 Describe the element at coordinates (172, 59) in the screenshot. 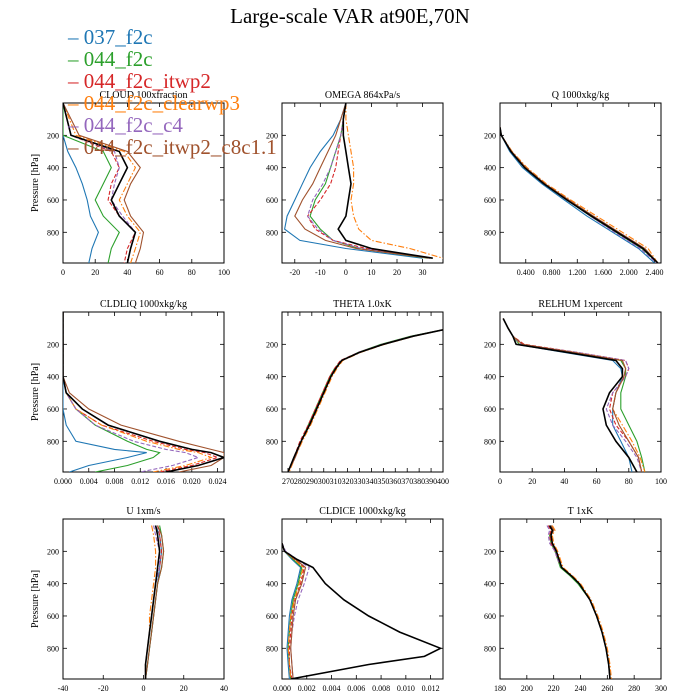

I see `legend-item: – 044_f2c` at that location.